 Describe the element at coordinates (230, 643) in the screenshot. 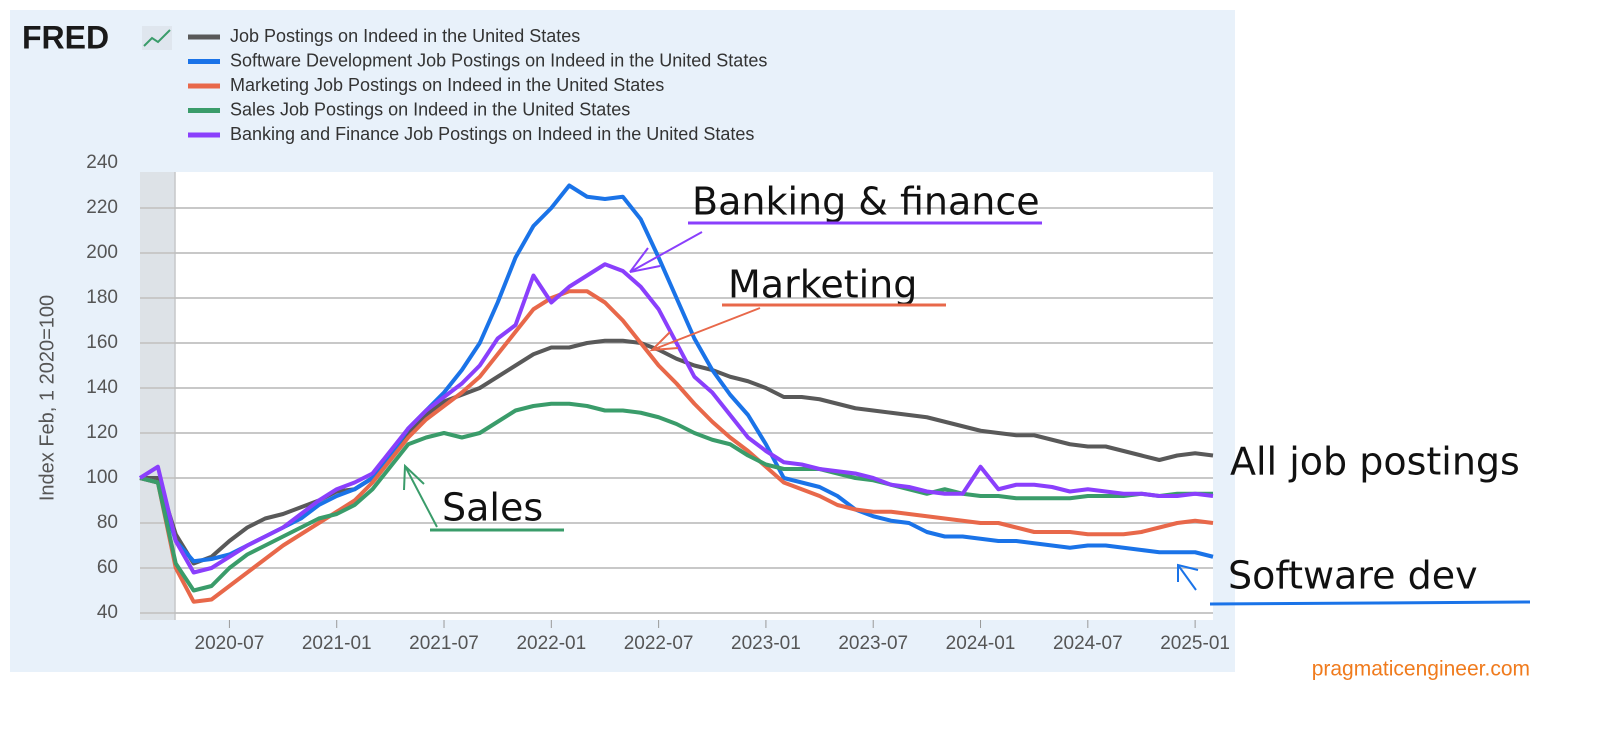

I see `x-tick-label: 2020-07` at that location.